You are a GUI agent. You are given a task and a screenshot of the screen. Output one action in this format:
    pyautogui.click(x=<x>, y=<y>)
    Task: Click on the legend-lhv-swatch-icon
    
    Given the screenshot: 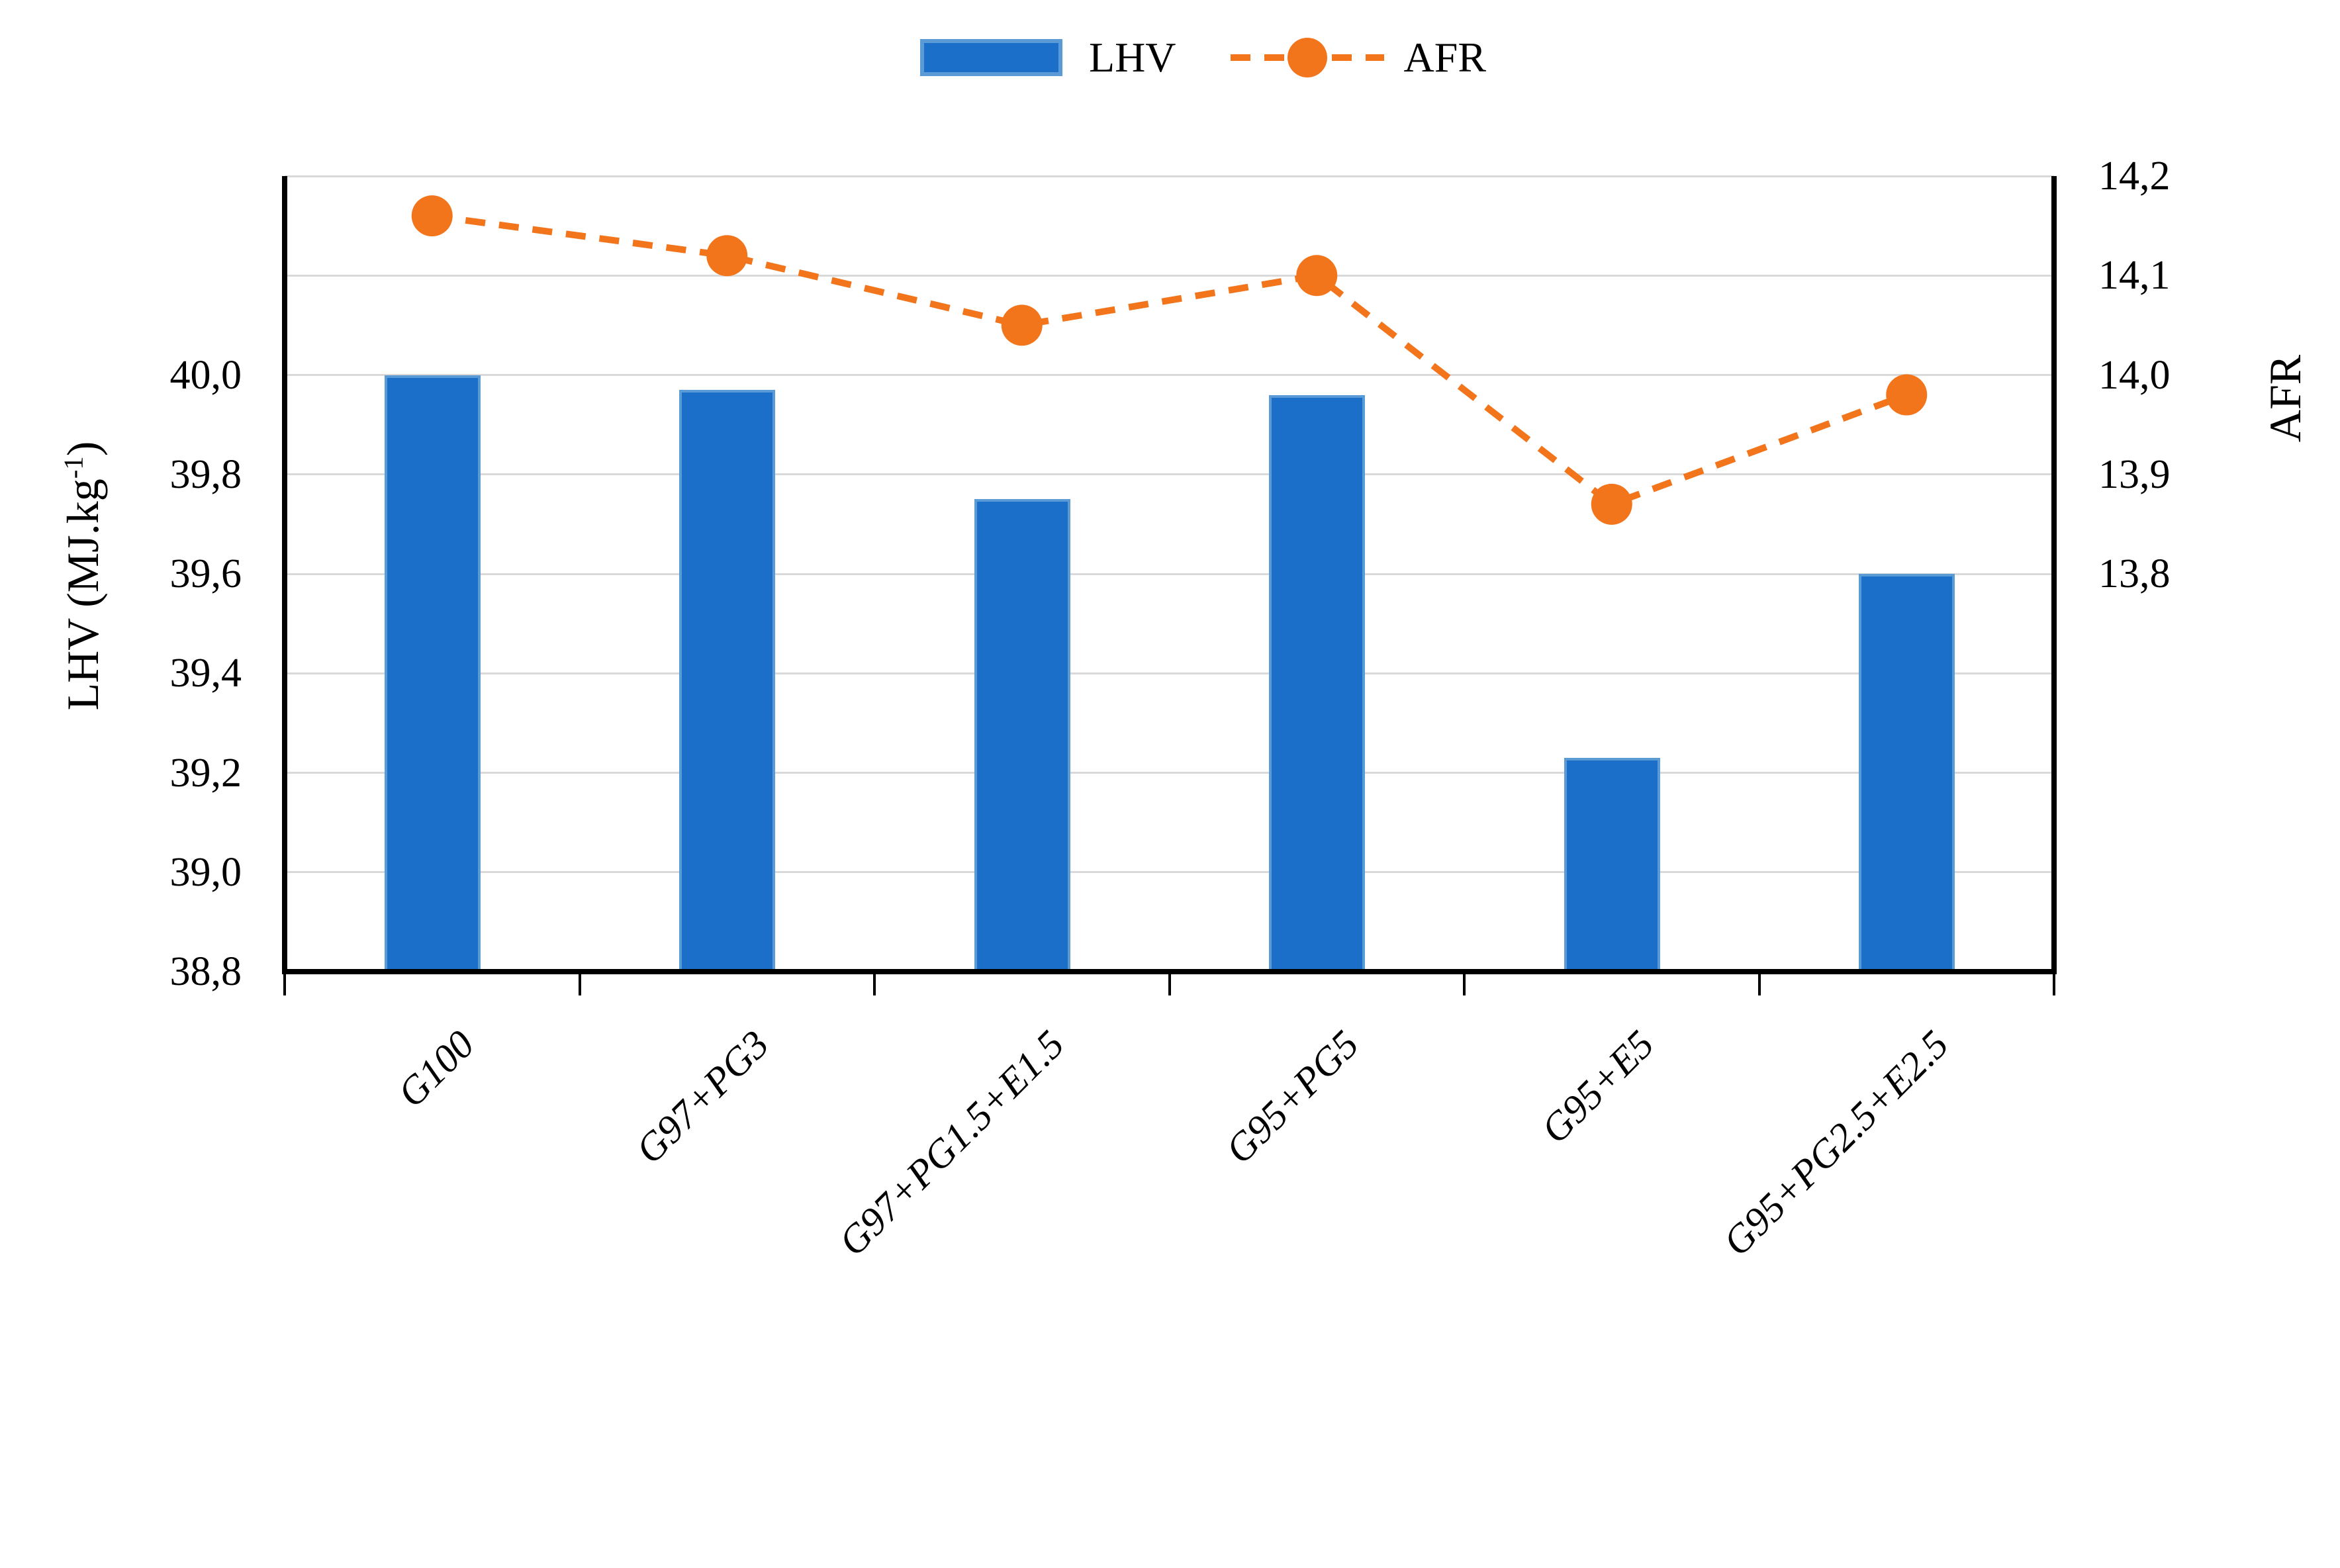 What is the action you would take?
    pyautogui.click(x=990, y=57)
    